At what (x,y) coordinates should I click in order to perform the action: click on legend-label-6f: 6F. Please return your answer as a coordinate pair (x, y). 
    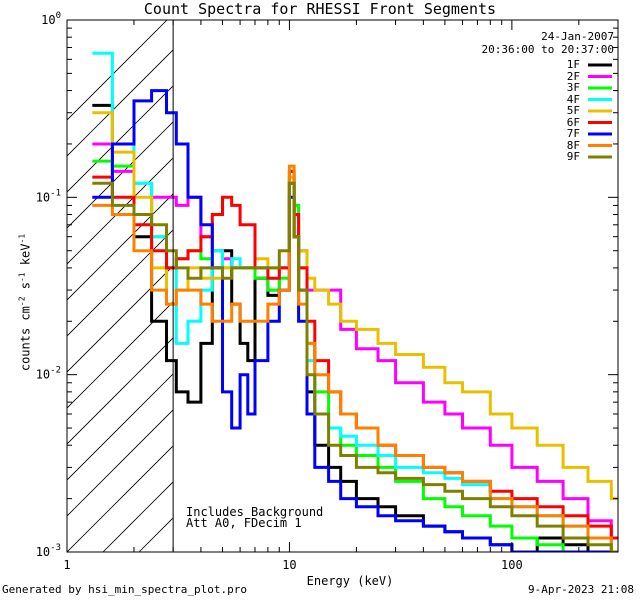
    Looking at the image, I should click on (573, 122).